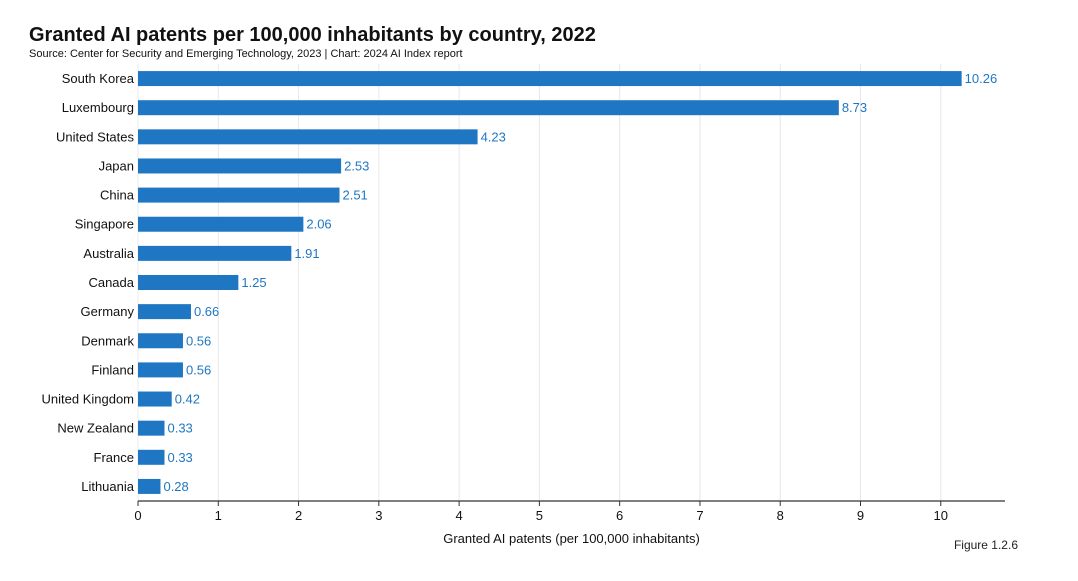  I want to click on x-tick-label-9: 9, so click(860, 515).